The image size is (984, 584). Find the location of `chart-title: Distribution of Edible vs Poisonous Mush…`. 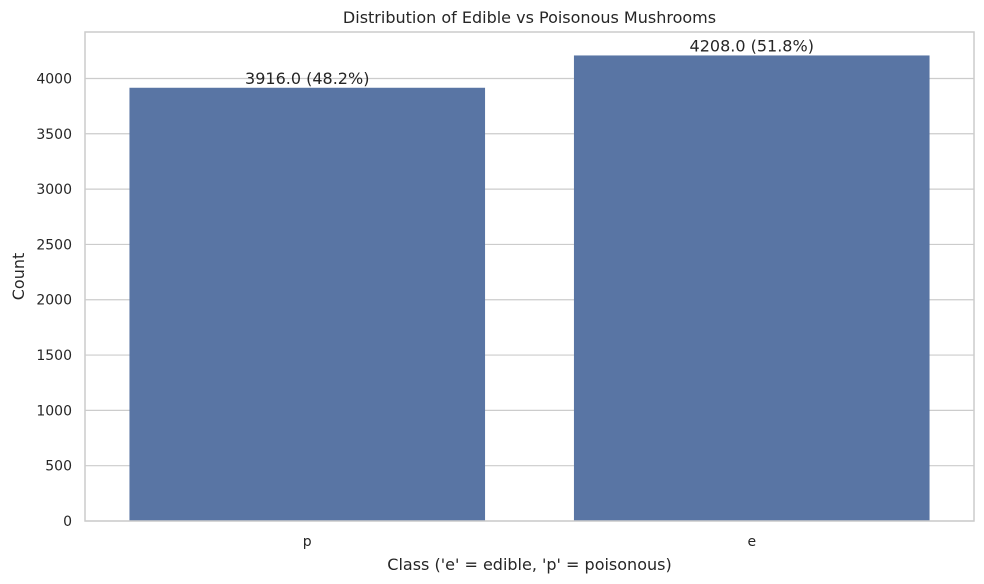

chart-title: Distribution of Edible vs Poisonous Mush… is located at coordinates (529, 17).